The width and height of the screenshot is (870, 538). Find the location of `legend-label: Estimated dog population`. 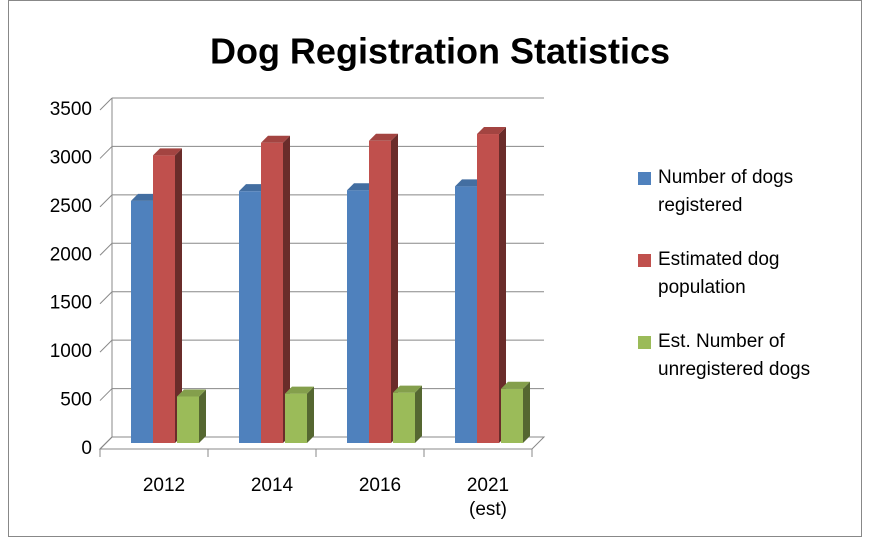

legend-label: Estimated dog population is located at coordinates (719, 273).